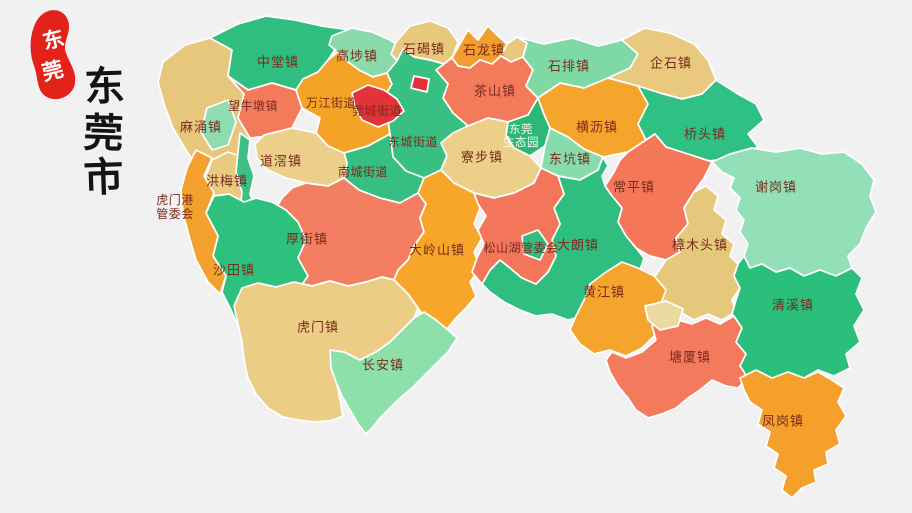 The width and height of the screenshot is (912, 513). What do you see at coordinates (378, 106) in the screenshot?
I see `region-guancheng` at bounding box center [378, 106].